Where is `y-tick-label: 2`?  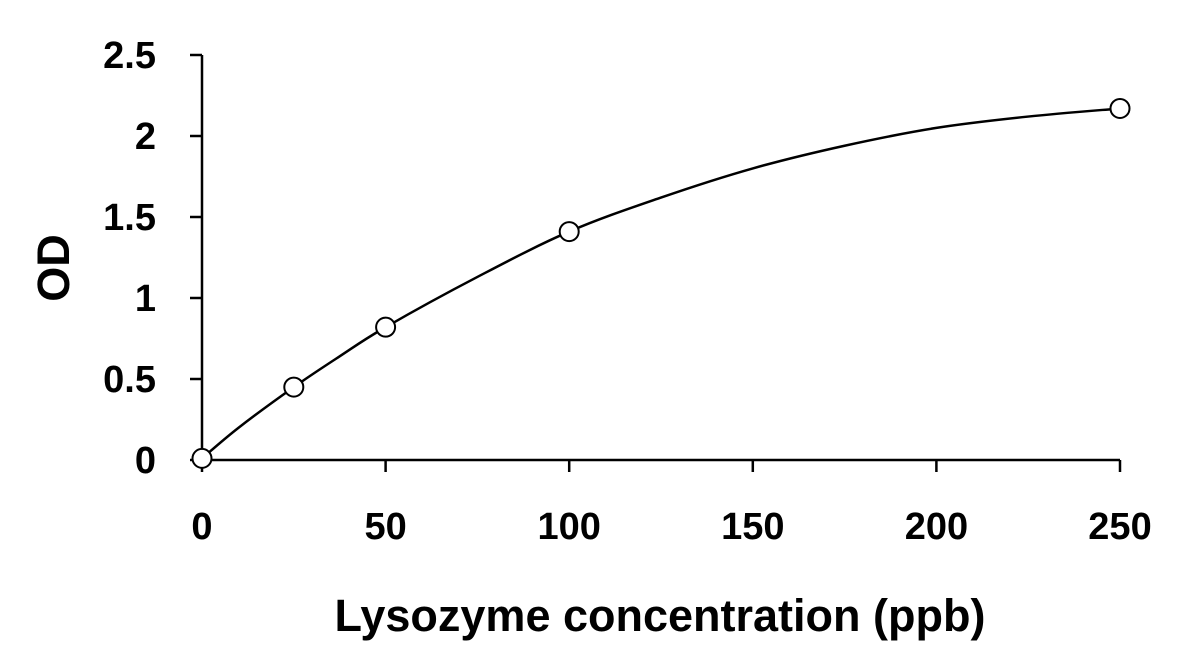 y-tick-label: 2 is located at coordinates (145, 137).